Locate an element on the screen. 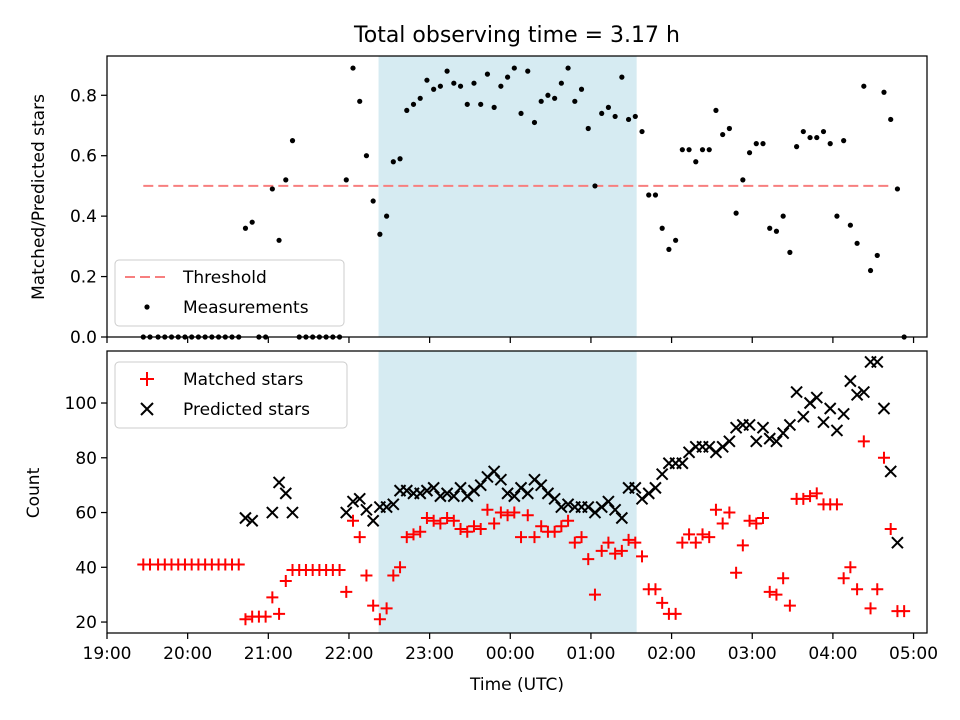  ratio-legend: Threshold Measurements is located at coordinates (229, 293).